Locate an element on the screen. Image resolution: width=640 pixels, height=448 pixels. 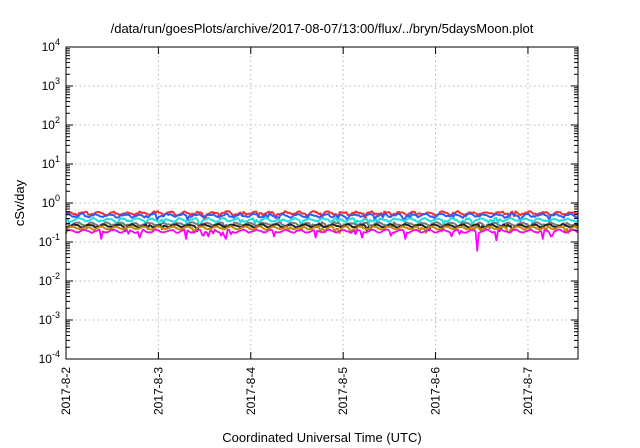
y-tick-exponent: 2 is located at coordinates (57, 120).